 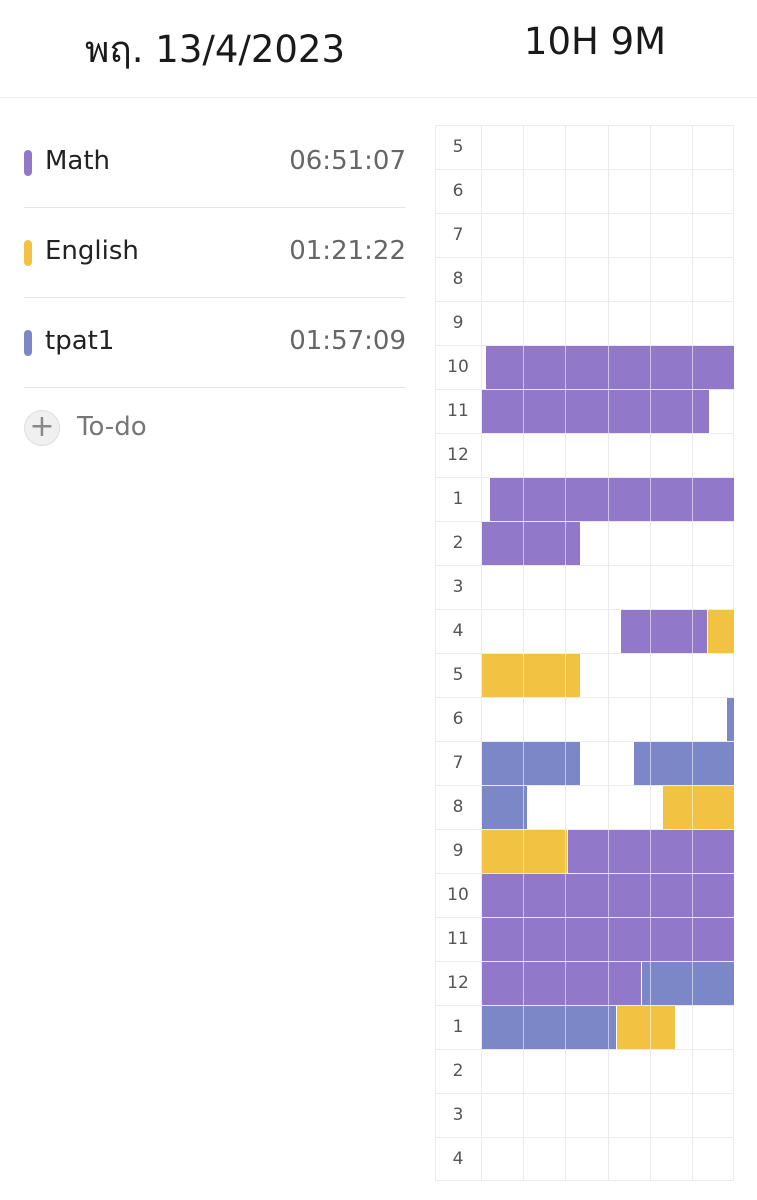 I want to click on hour-label: 6, so click(x=458, y=719).